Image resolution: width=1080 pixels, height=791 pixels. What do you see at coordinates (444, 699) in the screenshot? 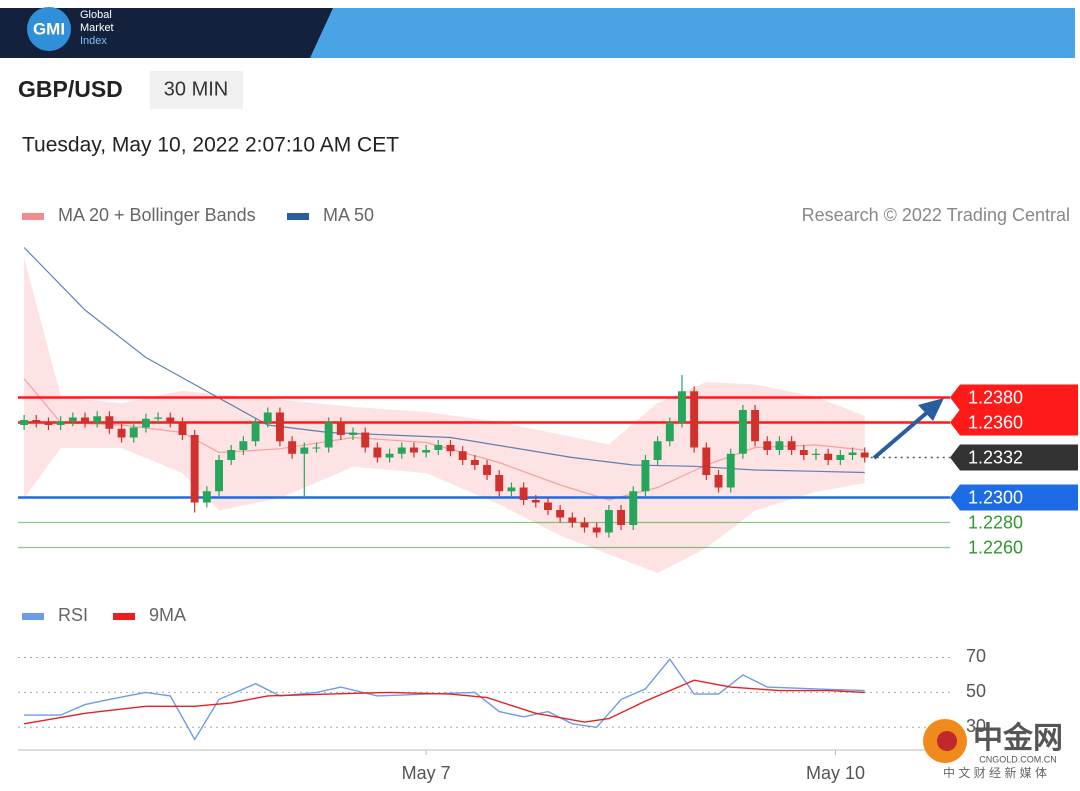
I see `series-line` at bounding box center [444, 699].